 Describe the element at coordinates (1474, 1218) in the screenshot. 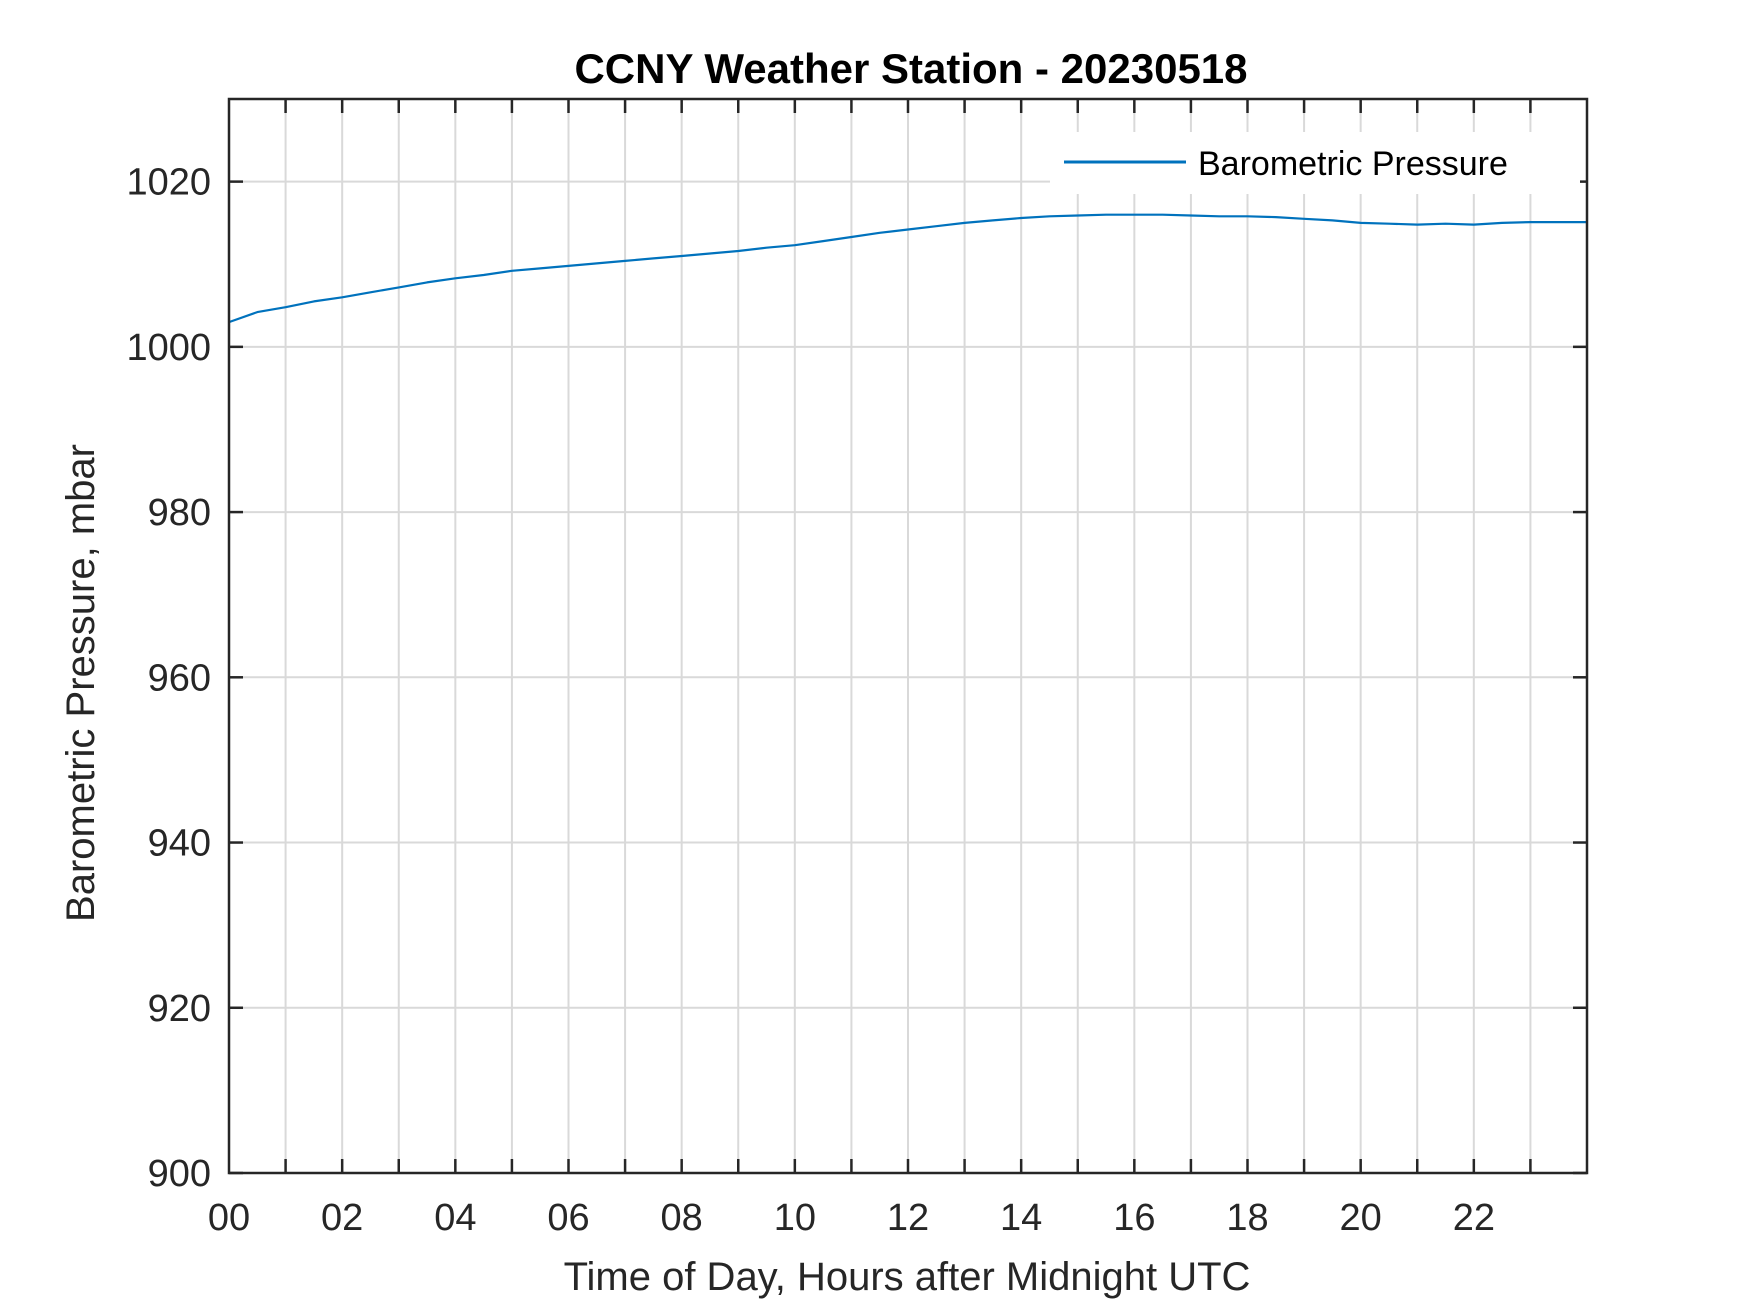

I see `x-tick-label: 22` at that location.